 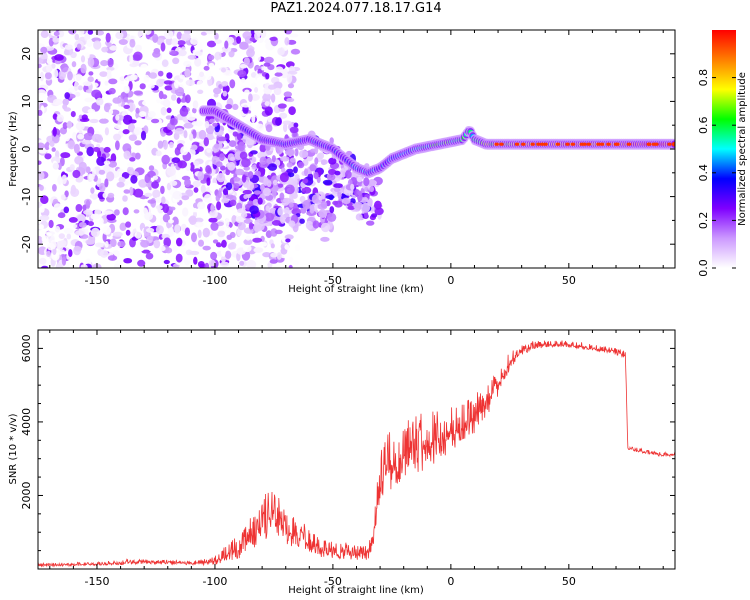 What do you see at coordinates (96, 280) in the screenshot?
I see `x-tick-label: -150` at bounding box center [96, 280].